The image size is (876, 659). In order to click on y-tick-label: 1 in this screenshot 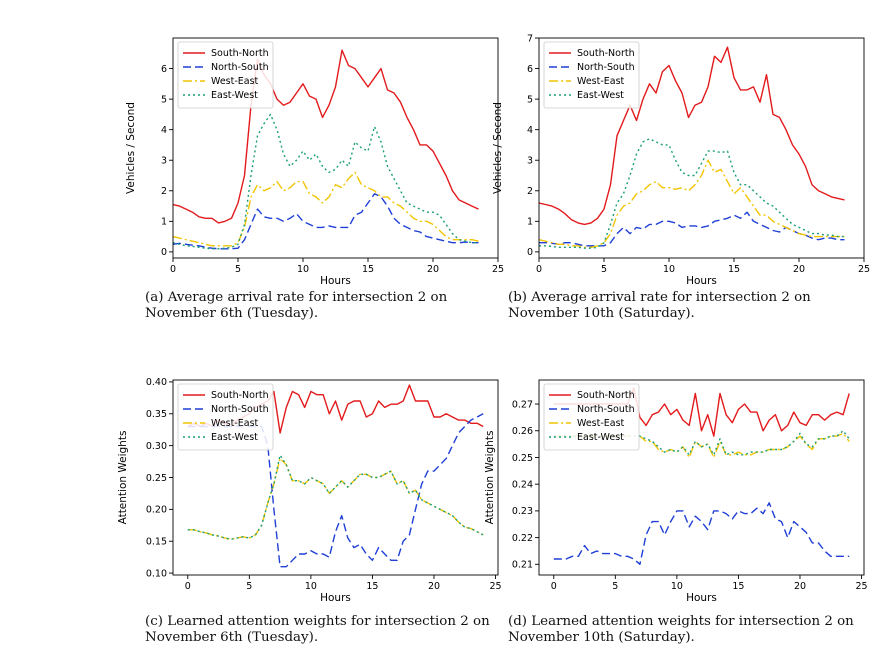, I will do `click(164, 222)`.